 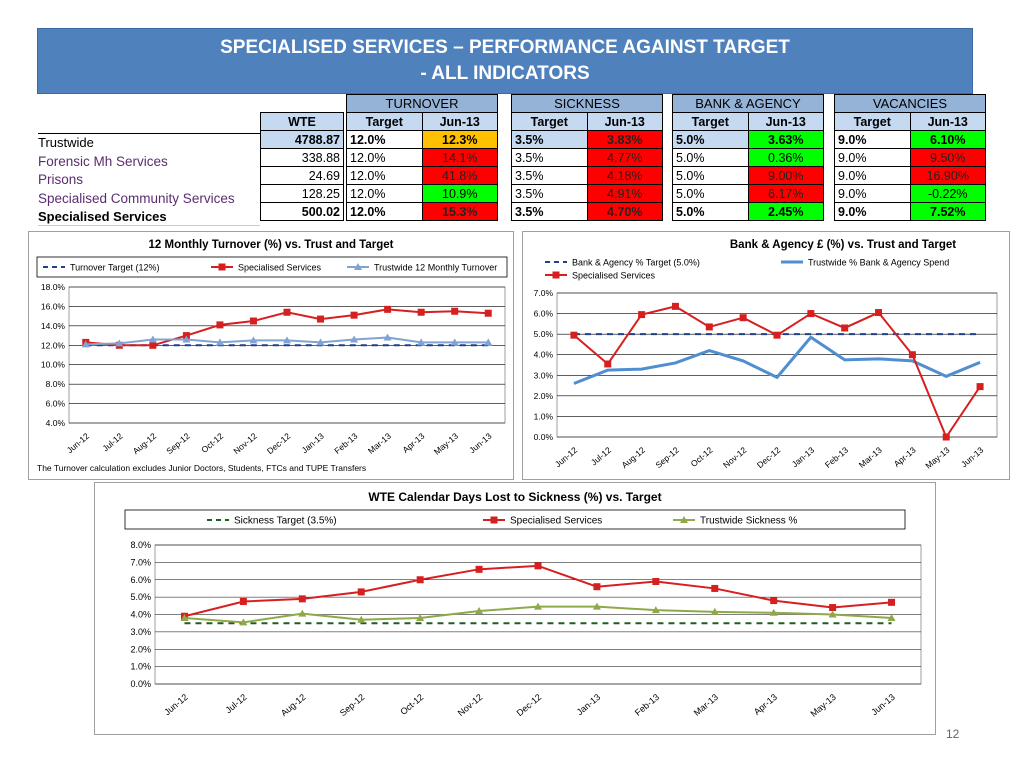 What do you see at coordinates (112, 442) in the screenshot?
I see `x-tick-label: Jul-12` at bounding box center [112, 442].